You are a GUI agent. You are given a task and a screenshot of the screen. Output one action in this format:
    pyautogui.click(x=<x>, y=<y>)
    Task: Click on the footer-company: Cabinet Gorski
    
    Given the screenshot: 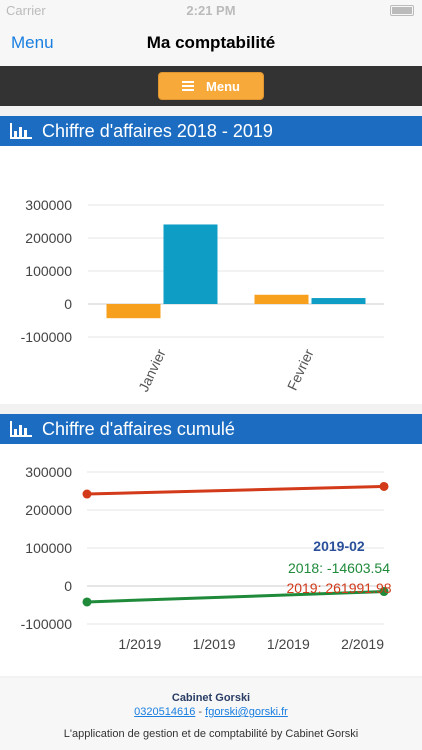 What is the action you would take?
    pyautogui.click(x=211, y=698)
    